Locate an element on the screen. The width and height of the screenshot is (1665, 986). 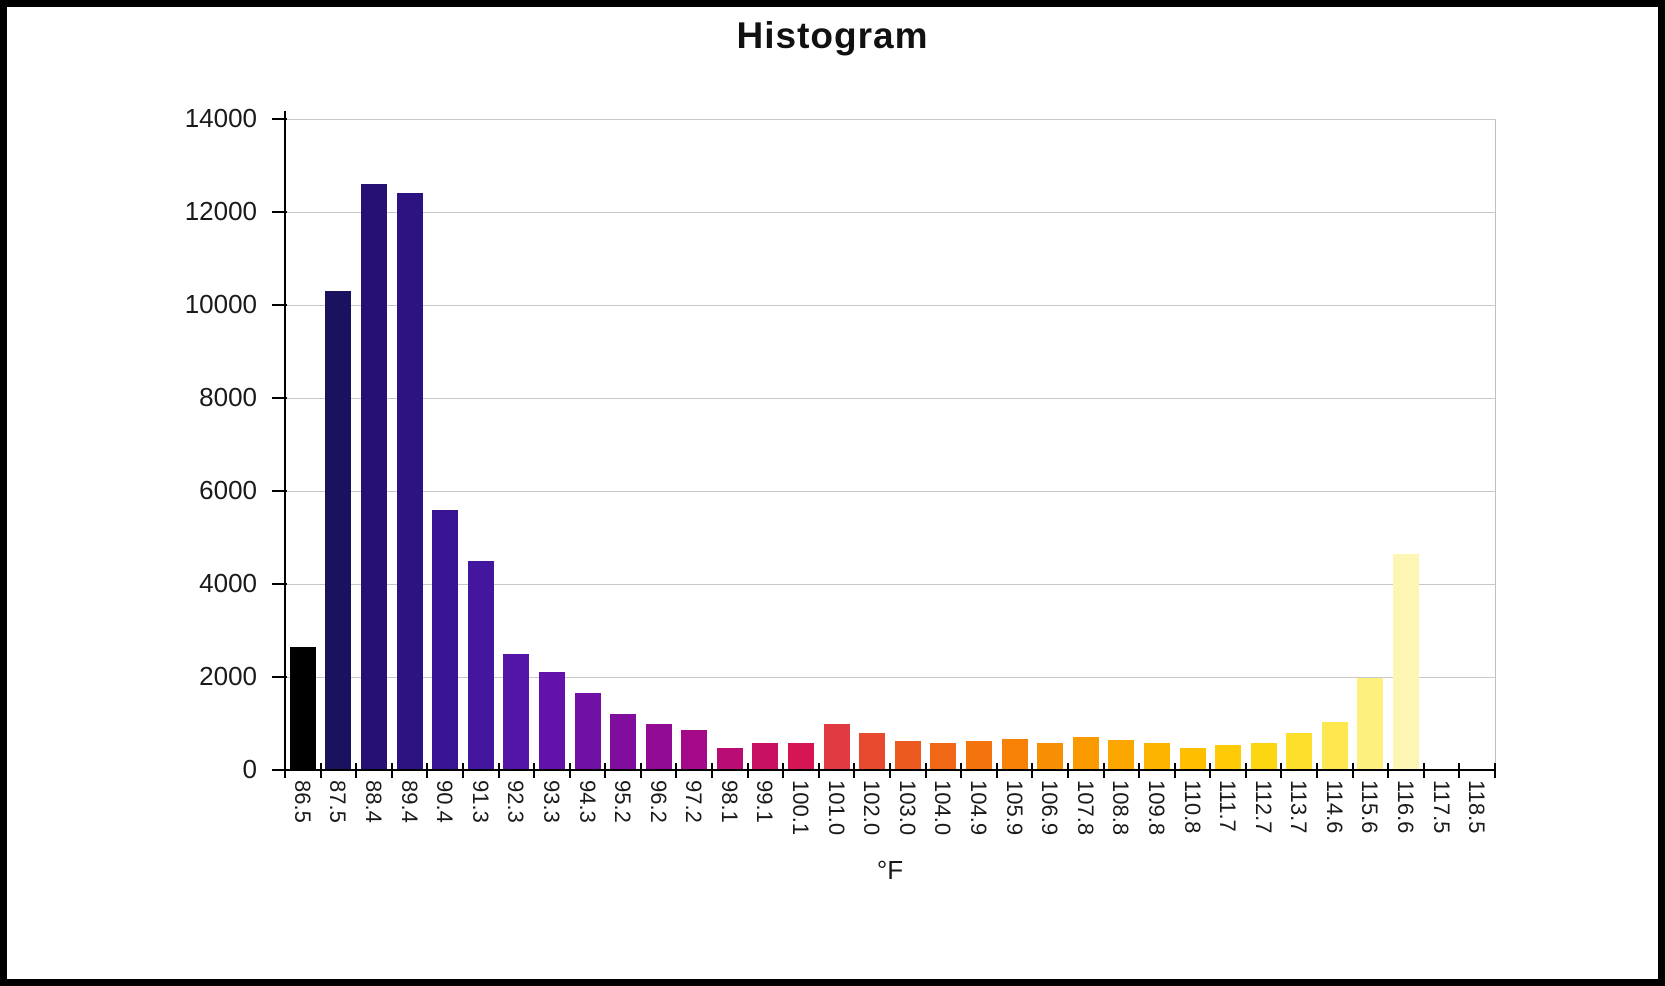
x-axis-tick-label: 103.0 is located at coordinates (907, 808).